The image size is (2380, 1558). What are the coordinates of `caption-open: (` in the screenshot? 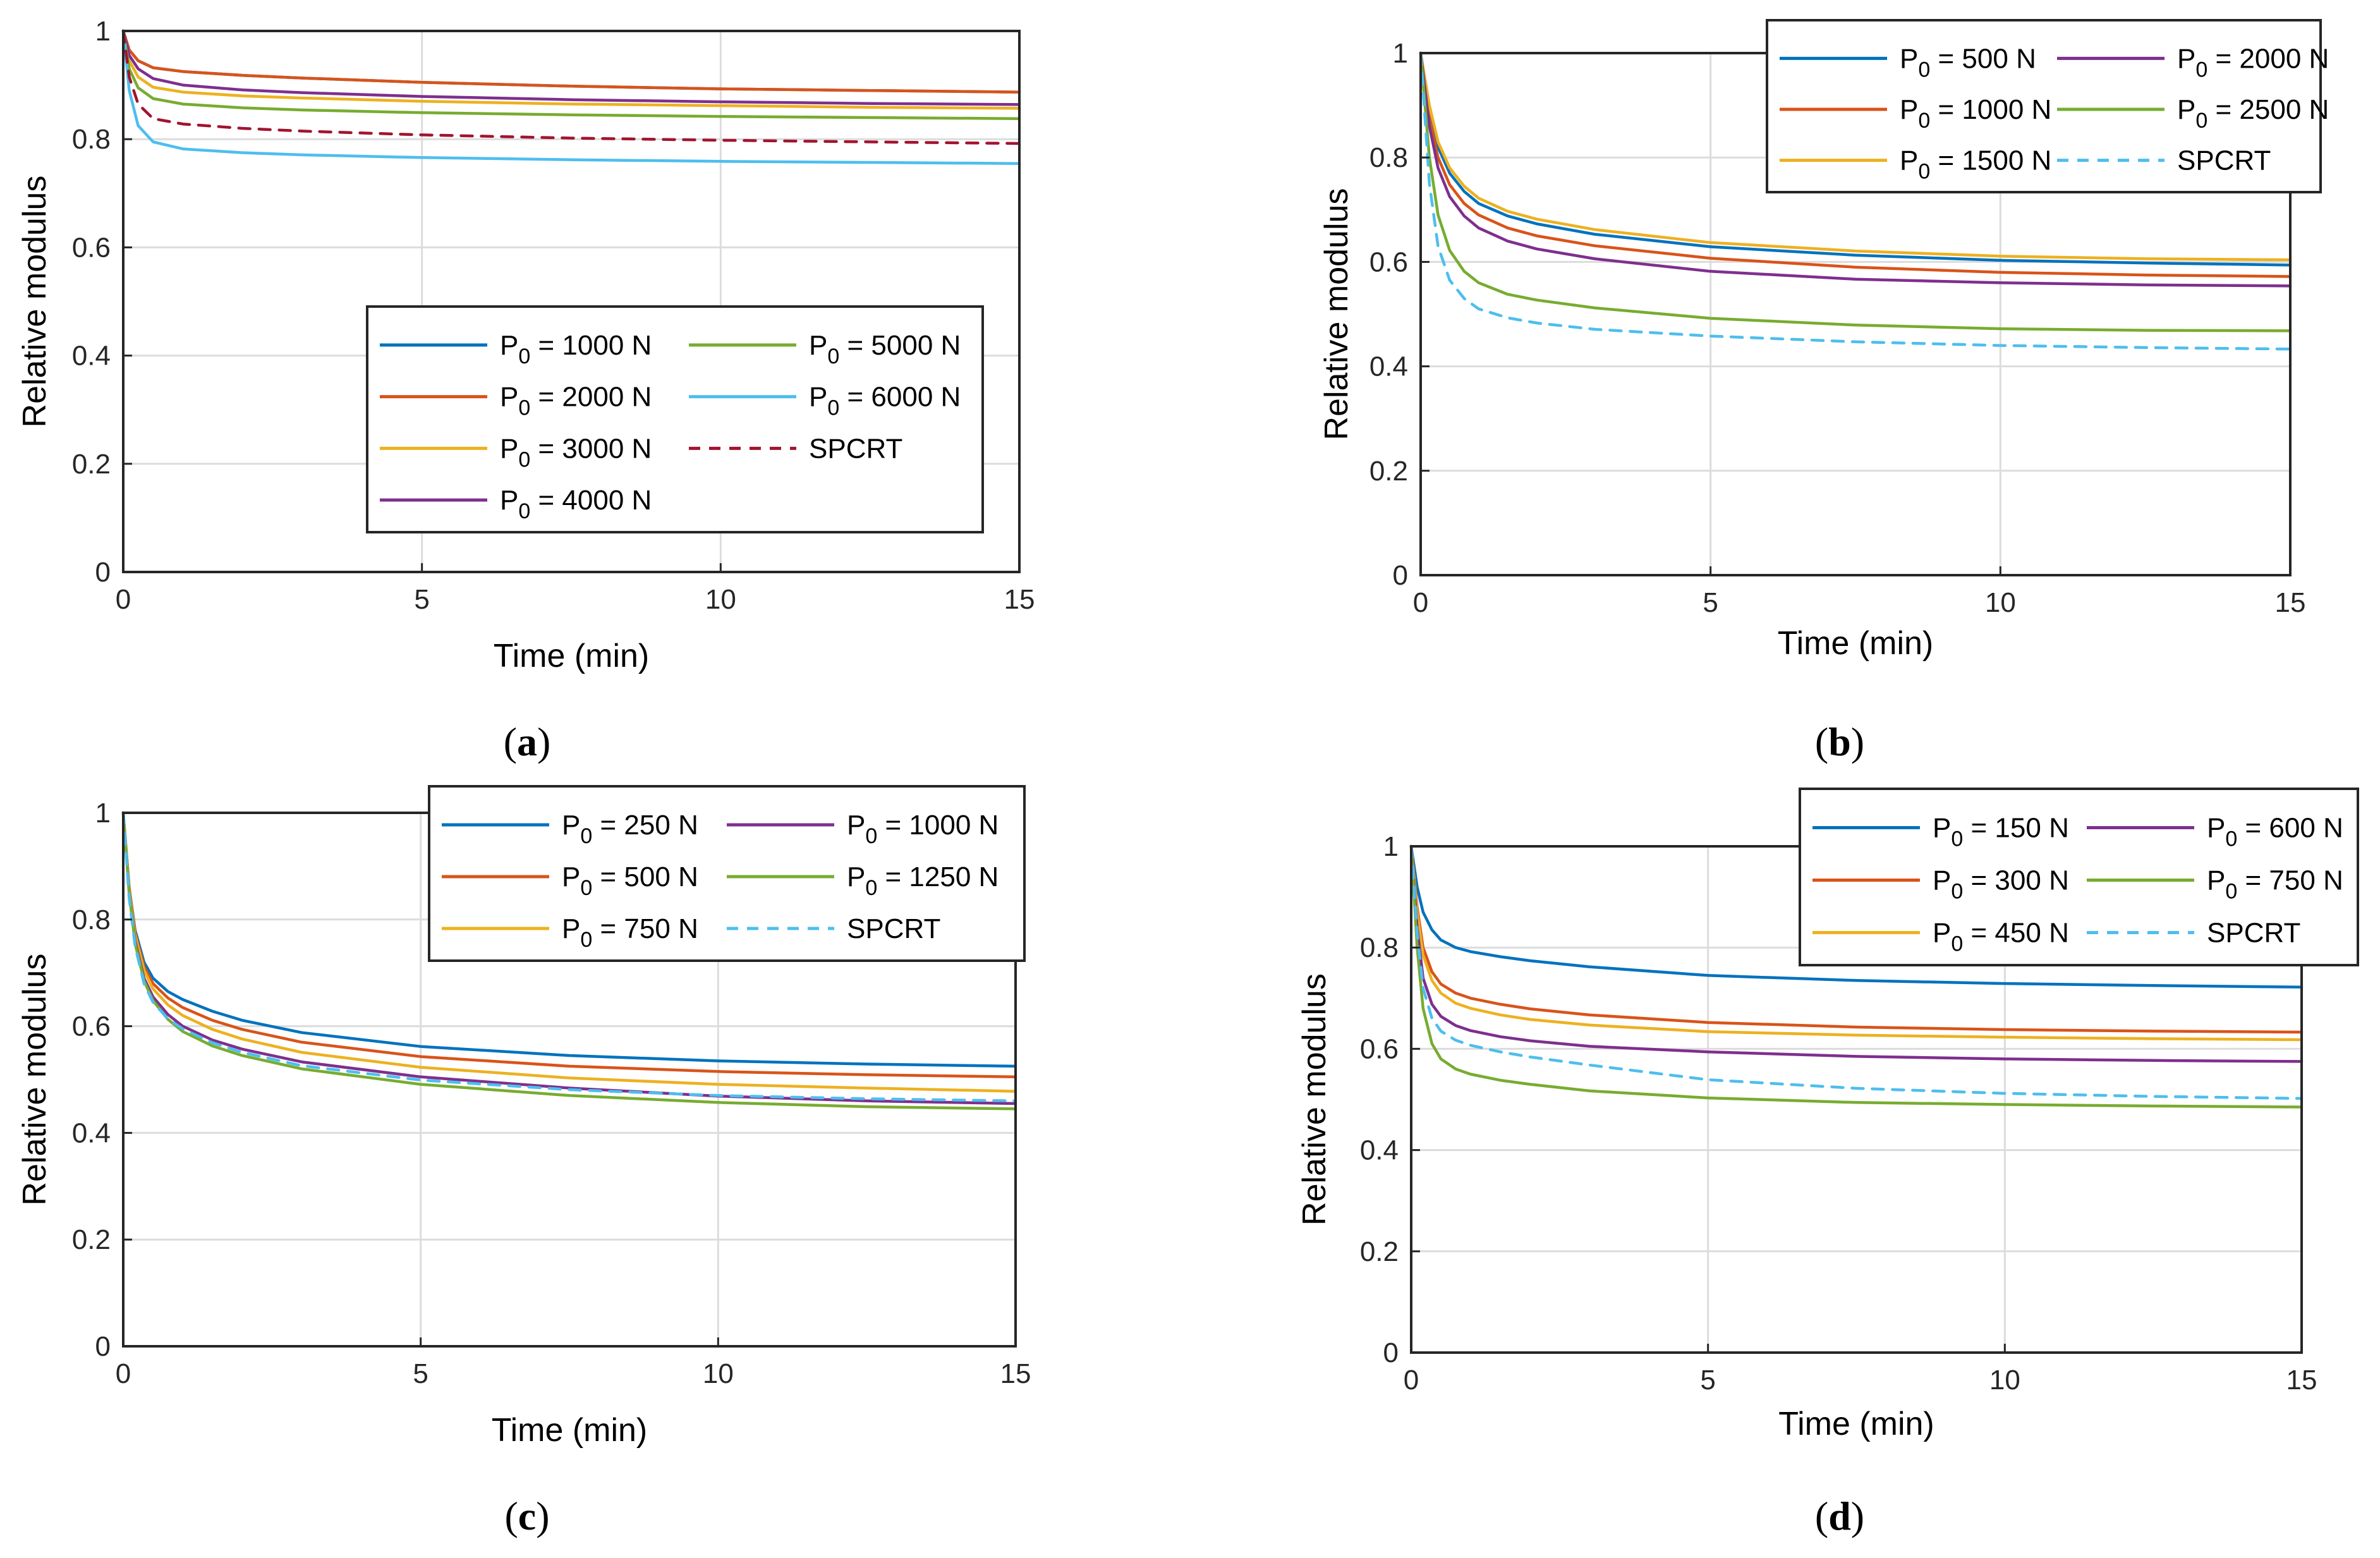 It's located at (1821, 741).